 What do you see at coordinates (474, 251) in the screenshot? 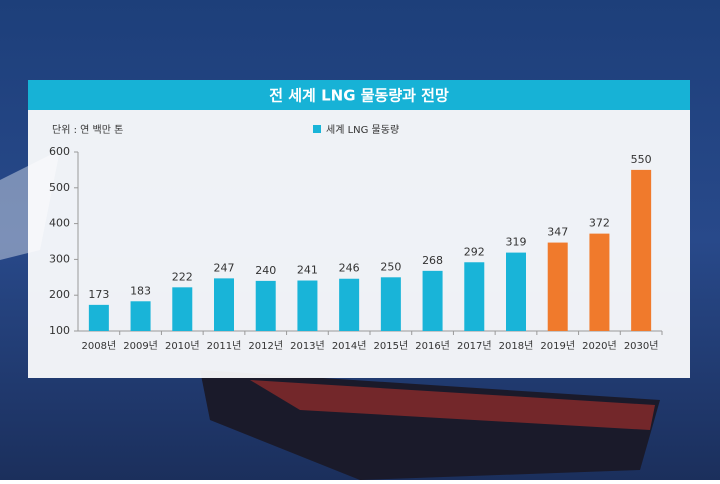
I see `value-label: 292` at bounding box center [474, 251].